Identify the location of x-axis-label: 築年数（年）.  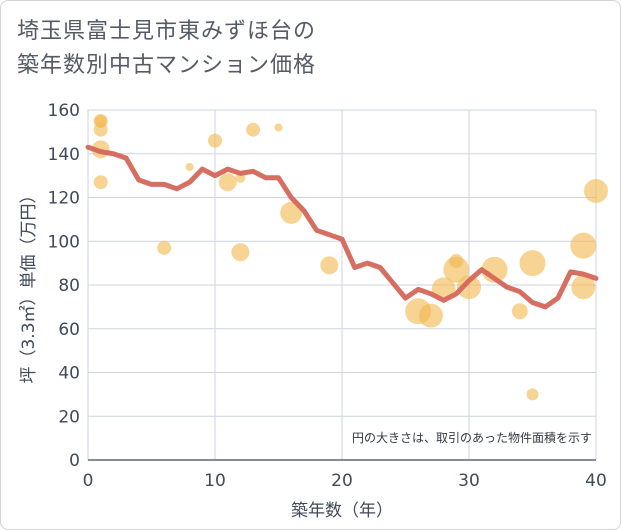
(342, 511).